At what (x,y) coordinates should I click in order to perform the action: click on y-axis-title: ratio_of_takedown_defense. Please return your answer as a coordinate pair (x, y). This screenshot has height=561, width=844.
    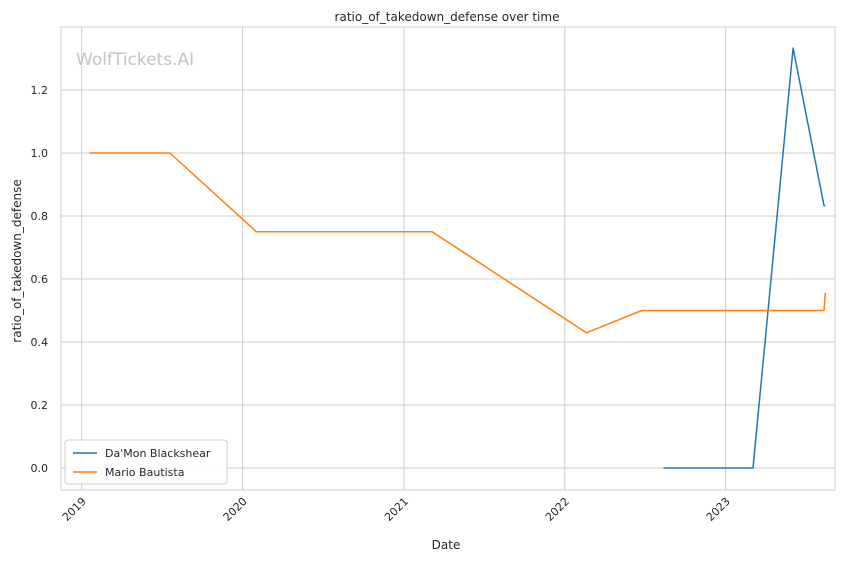
    Looking at the image, I should click on (17, 260).